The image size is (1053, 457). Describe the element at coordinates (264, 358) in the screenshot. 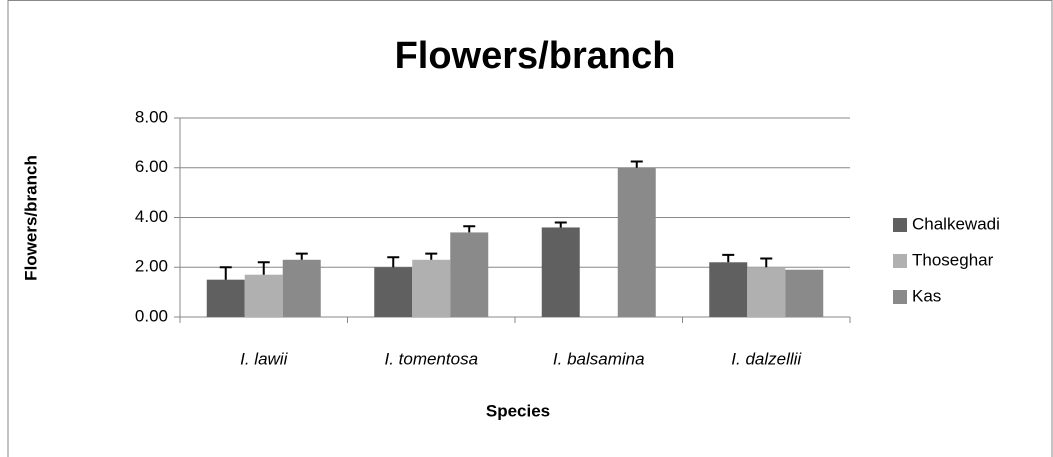

I see `x-tick-label: I. lawii` at that location.